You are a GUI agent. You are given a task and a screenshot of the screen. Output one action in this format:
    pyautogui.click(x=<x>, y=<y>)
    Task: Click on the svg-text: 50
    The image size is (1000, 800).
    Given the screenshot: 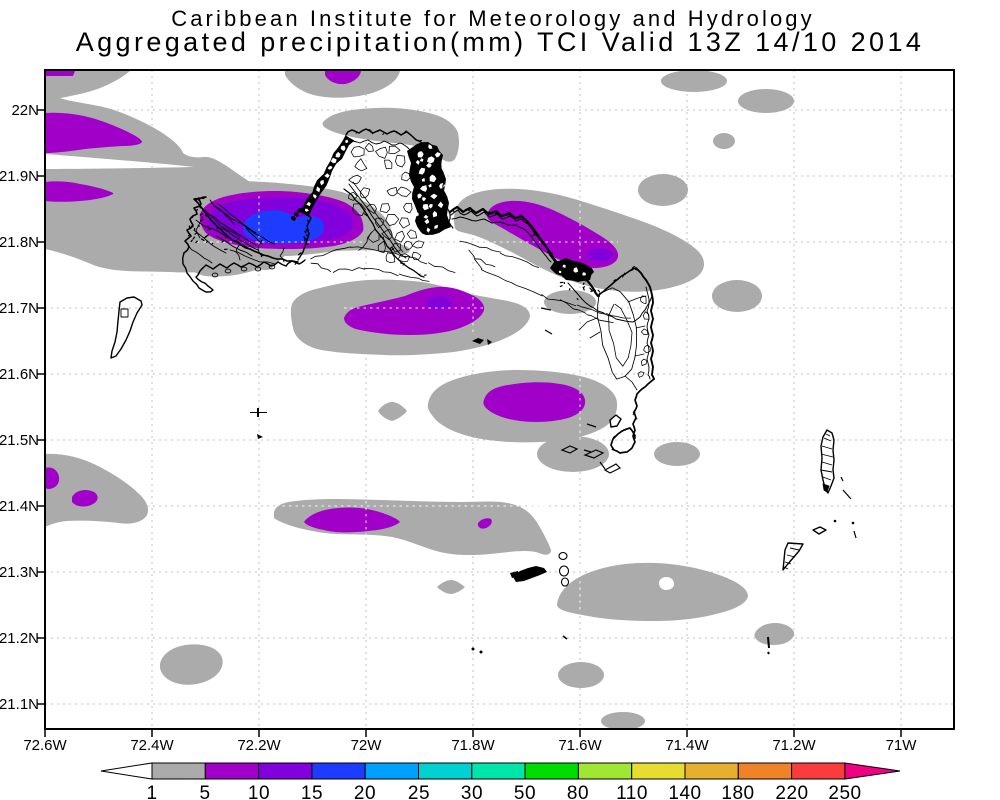 What is the action you would take?
    pyautogui.click(x=525, y=791)
    